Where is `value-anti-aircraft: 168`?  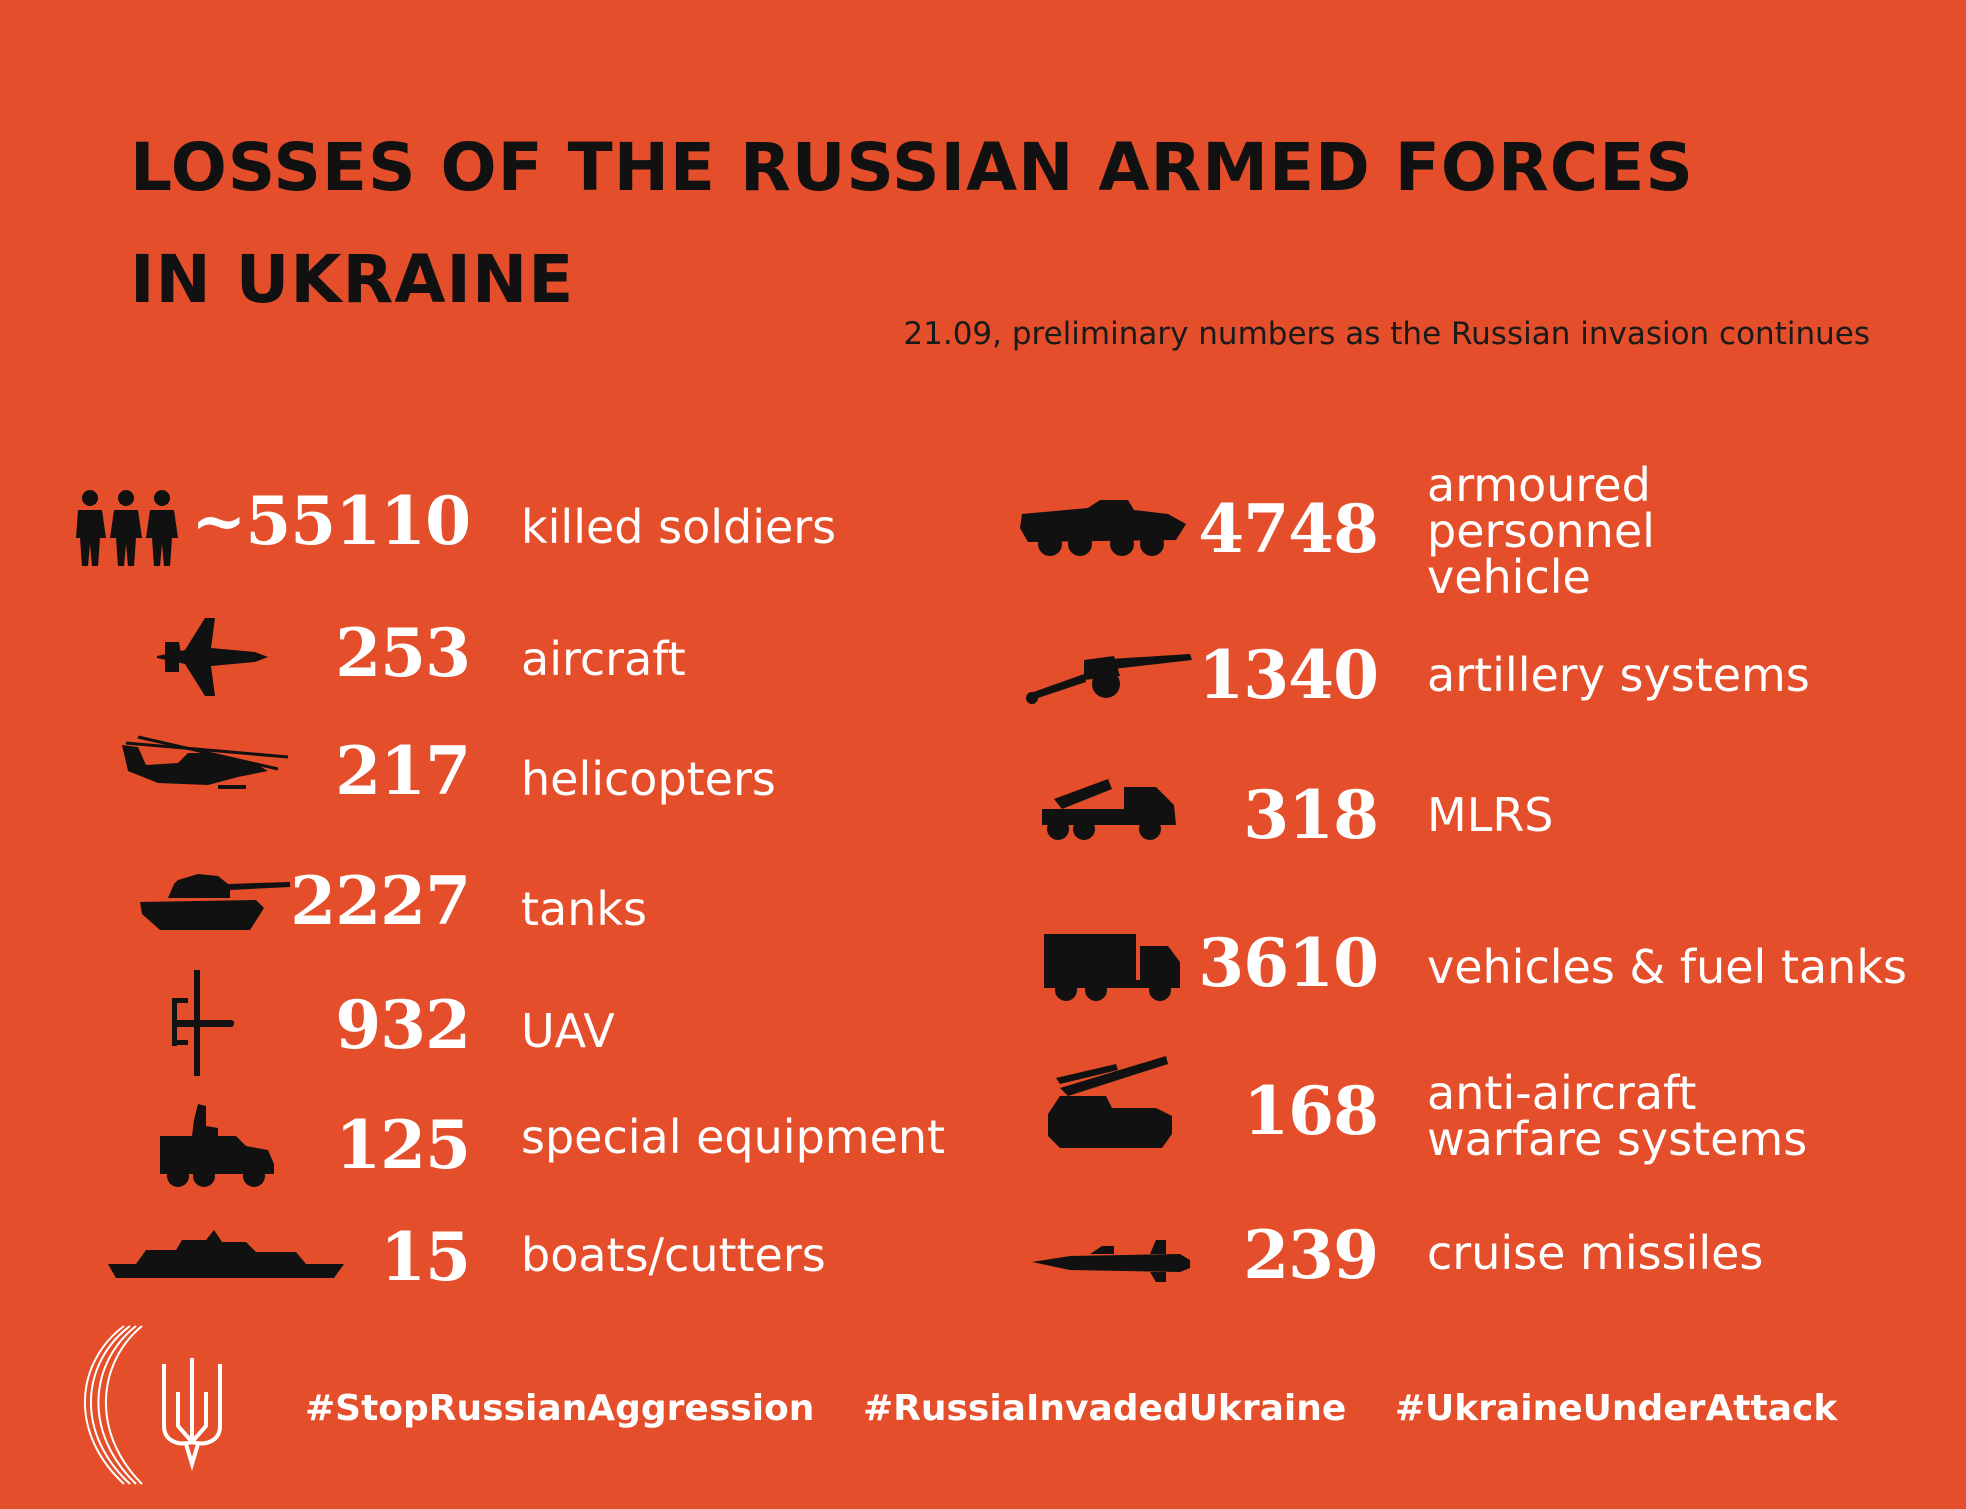 value-anti-aircraft: 168 is located at coordinates (1311, 1111).